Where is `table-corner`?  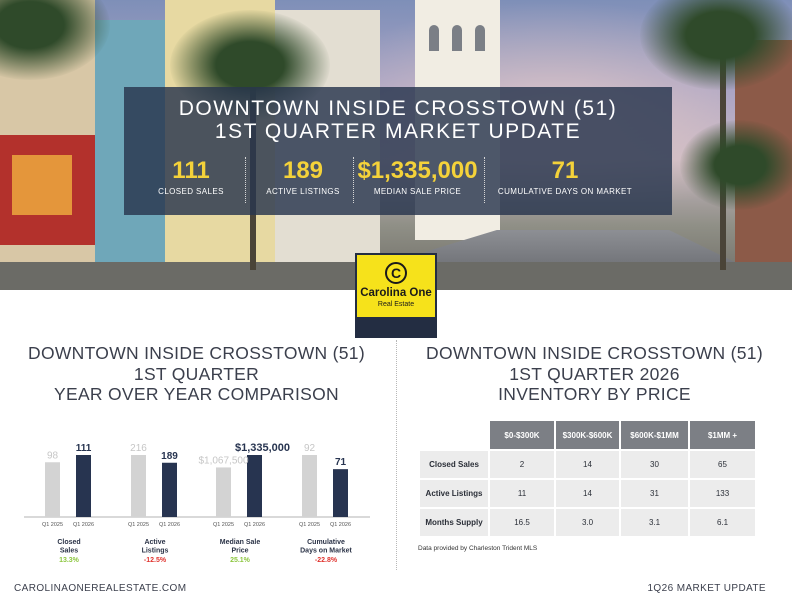
table-corner is located at coordinates (454, 435).